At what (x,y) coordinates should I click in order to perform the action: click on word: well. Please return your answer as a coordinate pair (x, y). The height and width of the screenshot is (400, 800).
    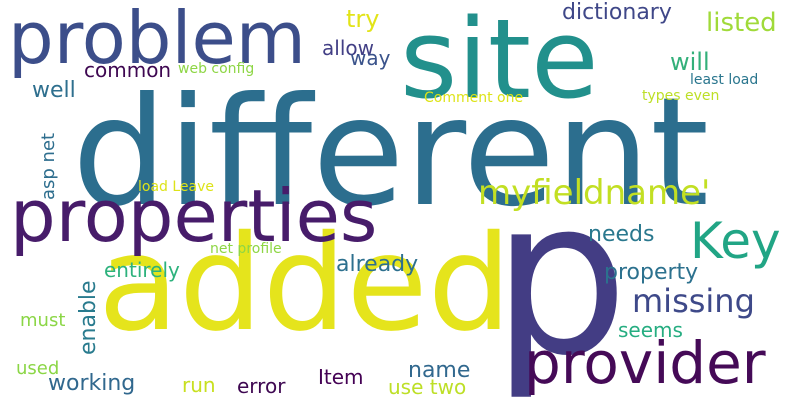
    Looking at the image, I should click on (54, 90).